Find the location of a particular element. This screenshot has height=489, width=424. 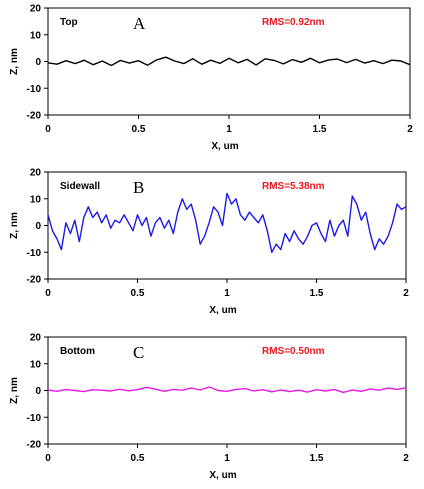

panel-letter-c: C is located at coordinates (138, 352).